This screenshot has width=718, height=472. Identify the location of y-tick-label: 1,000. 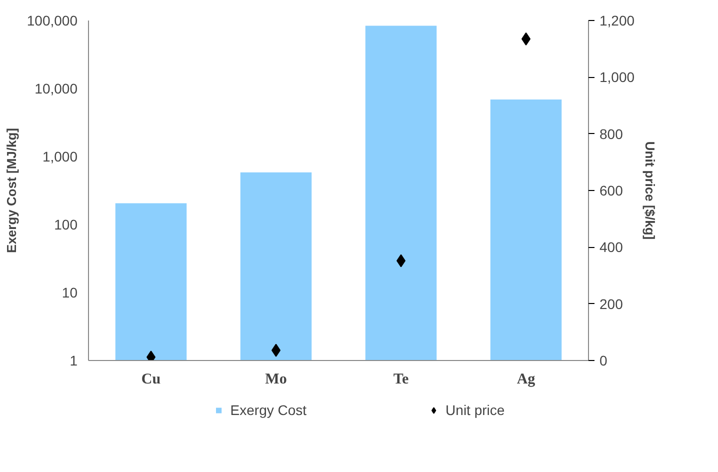
(60, 156).